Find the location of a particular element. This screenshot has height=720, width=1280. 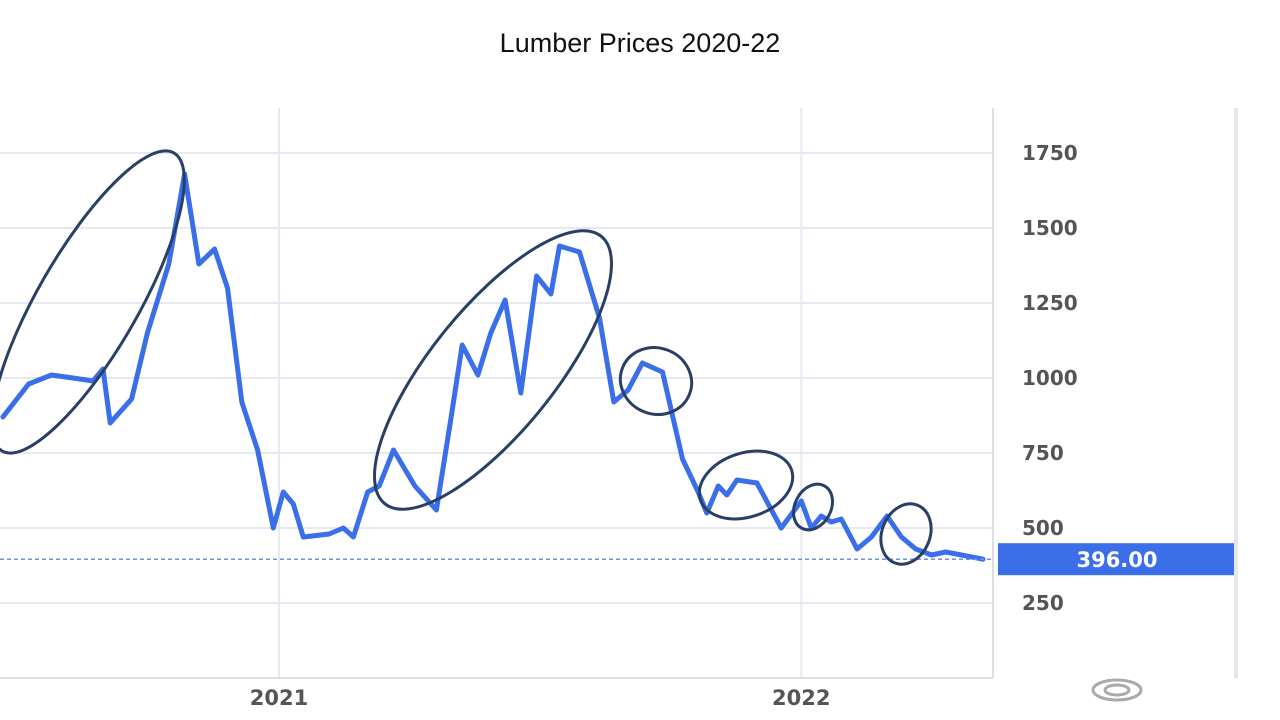

y-tick-label: 750 is located at coordinates (1043, 453).